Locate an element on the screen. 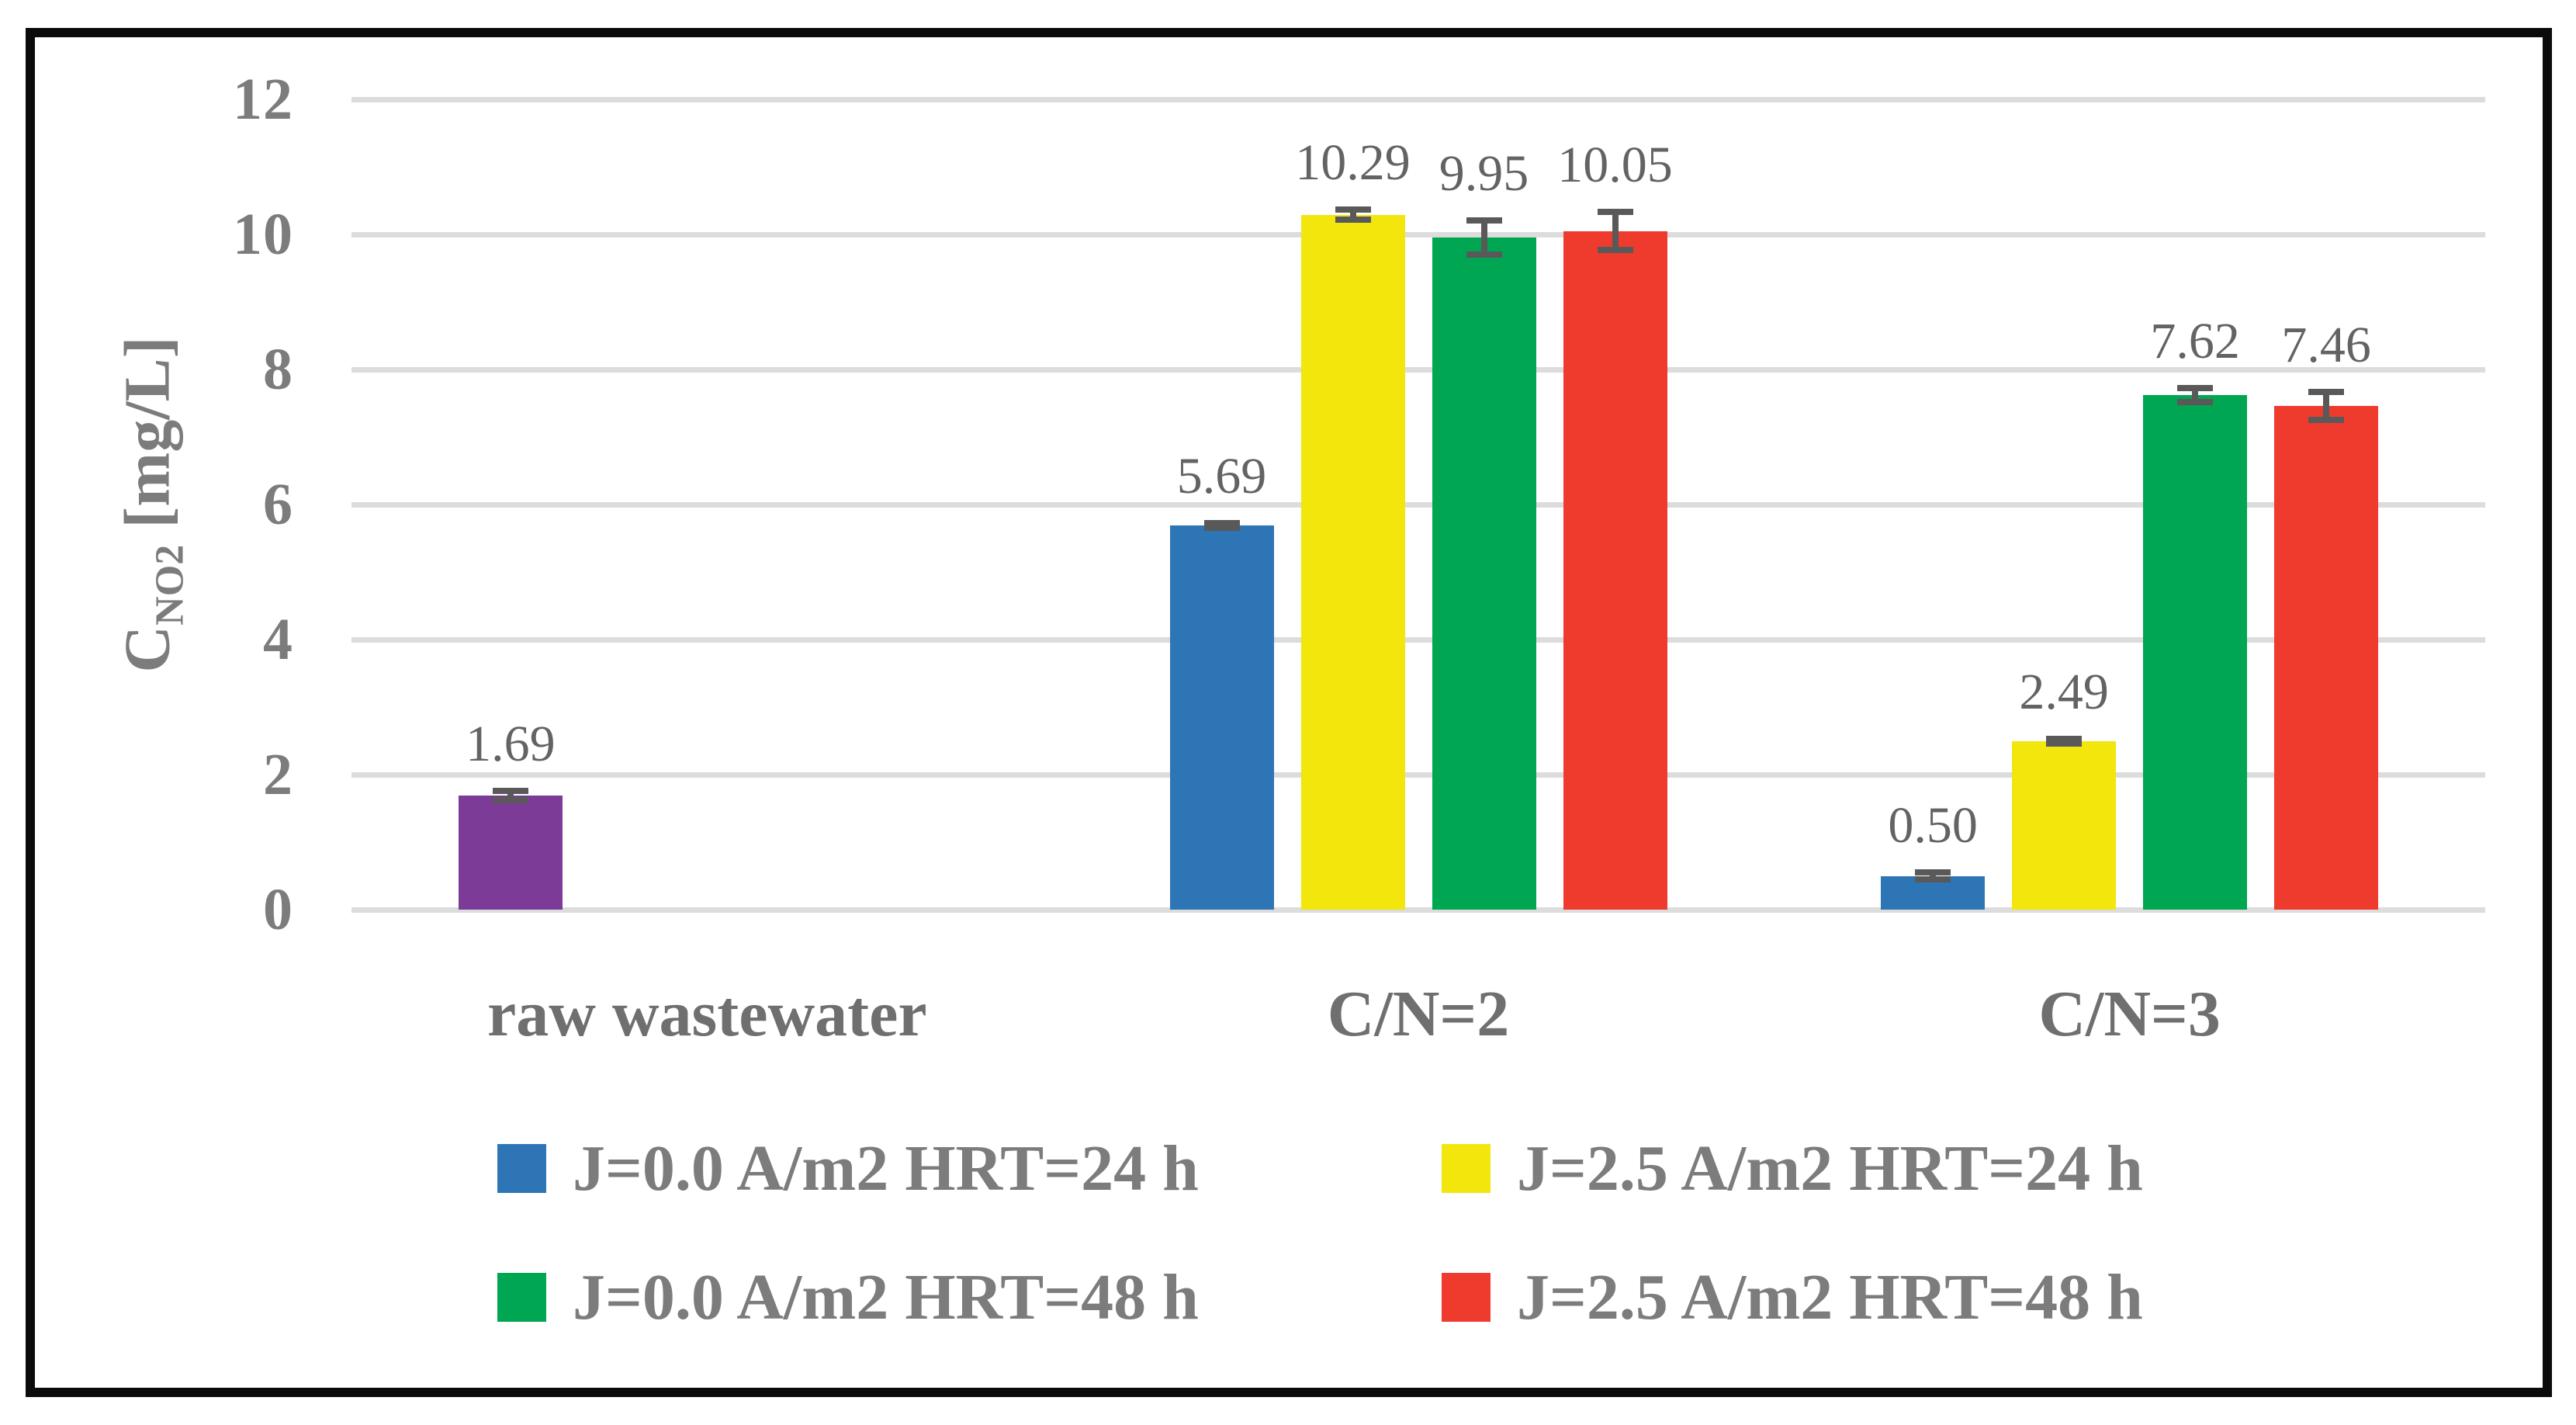 The height and width of the screenshot is (1425, 2576). legend-item: J=2.5 A/m2 HRT=24 h is located at coordinates (1888, 1168).